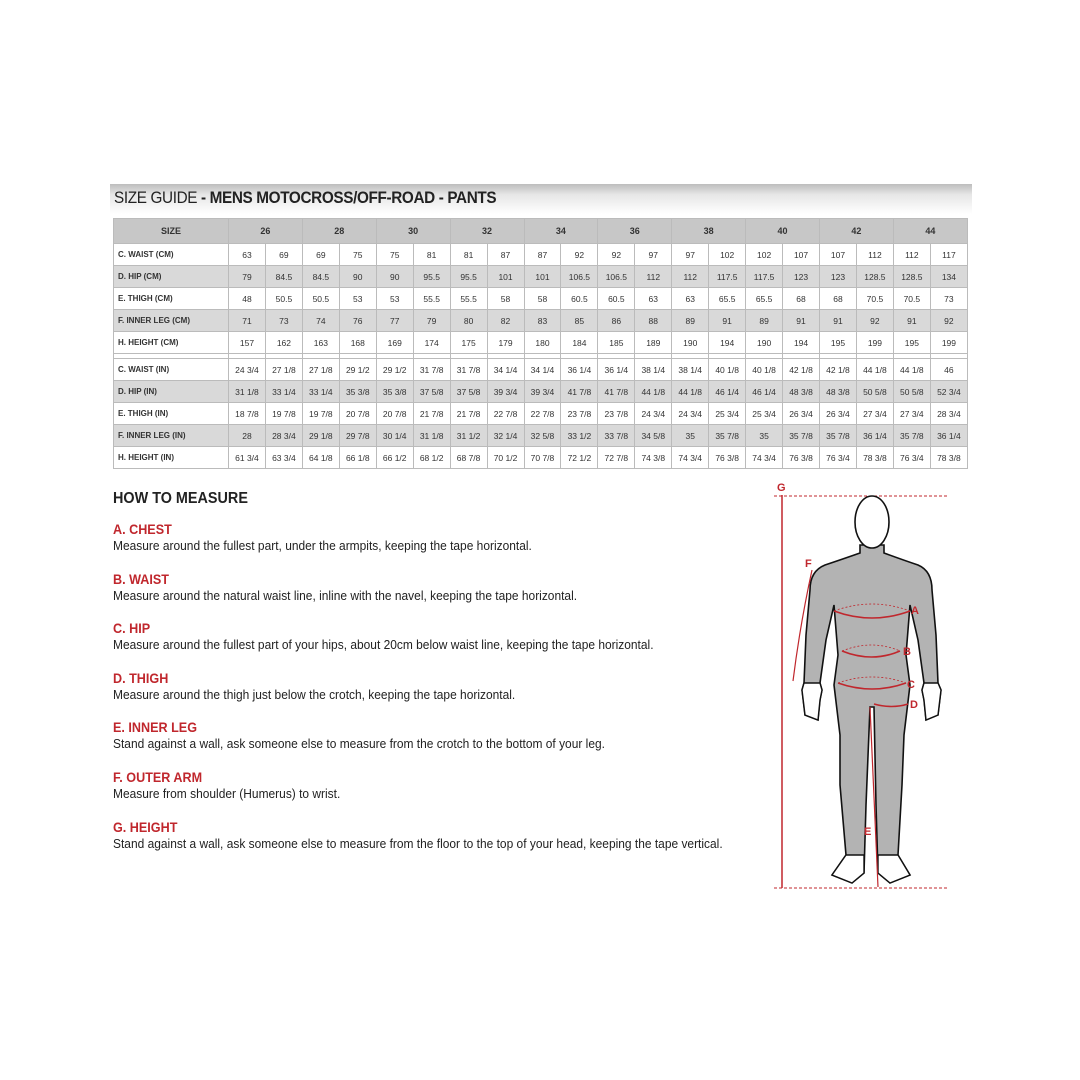 Image resolution: width=1080 pixels, height=1080 pixels. I want to click on table-cell: 42 1/8, so click(838, 369).